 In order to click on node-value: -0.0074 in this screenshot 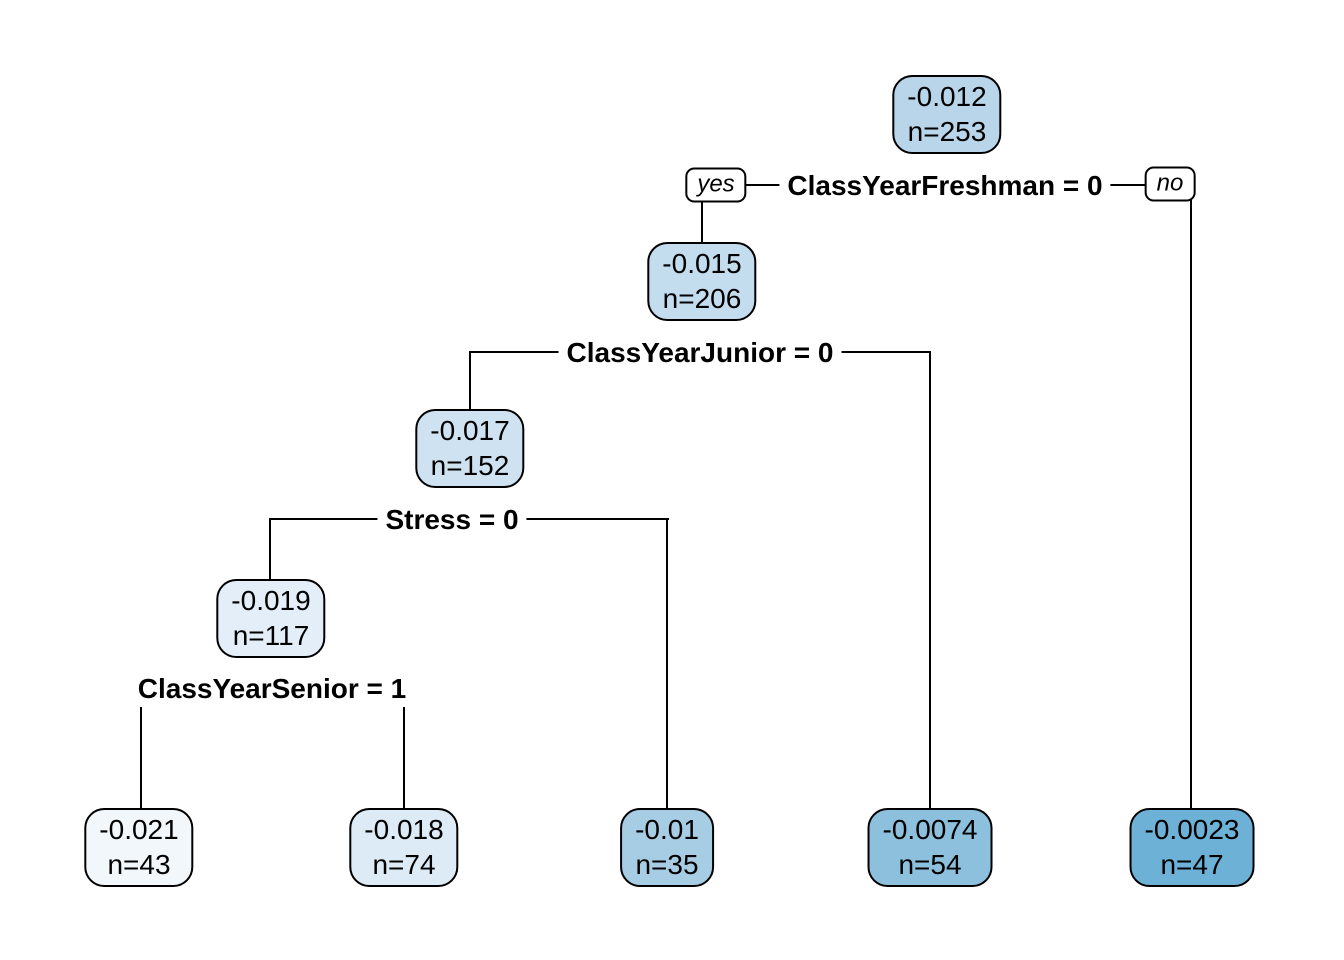, I will do `click(930, 829)`.